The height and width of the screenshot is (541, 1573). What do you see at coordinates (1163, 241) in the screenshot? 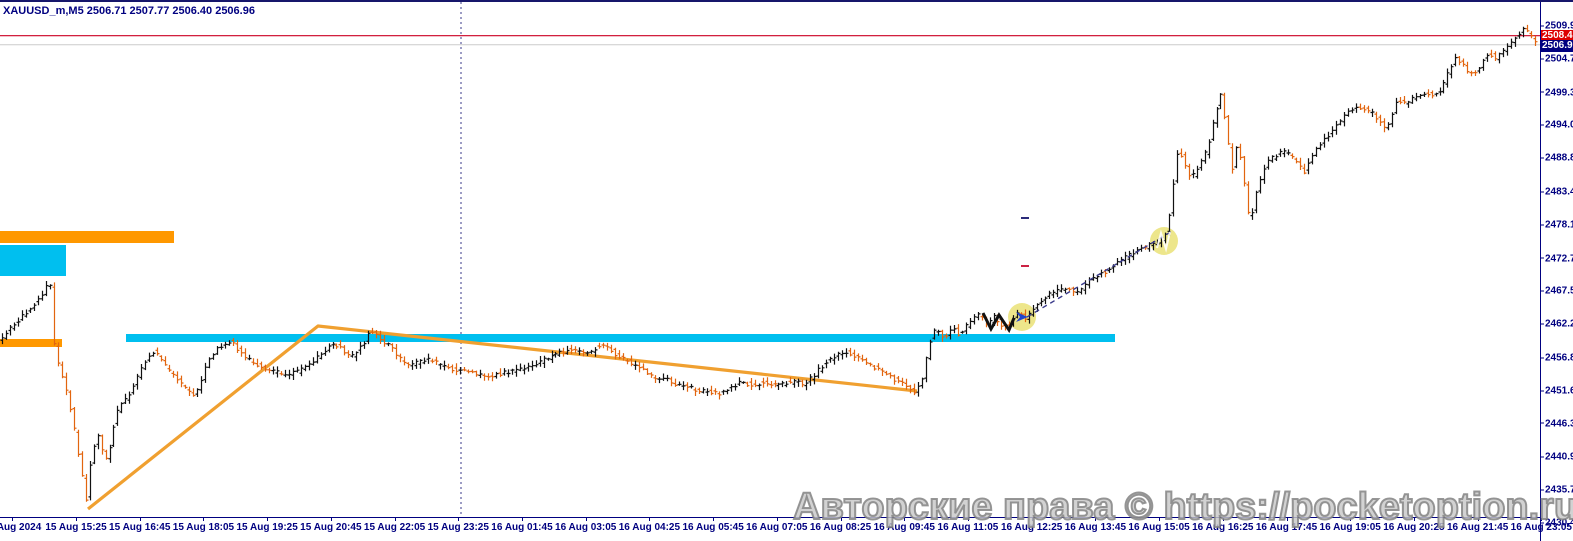
I see `white-zigzag-marker` at bounding box center [1163, 241].